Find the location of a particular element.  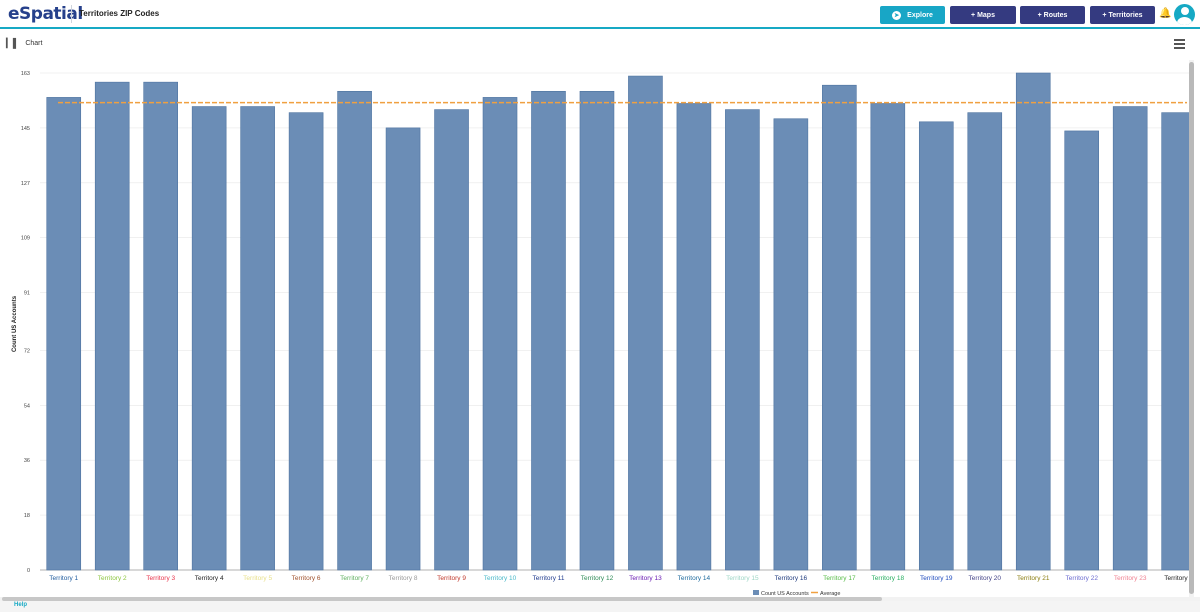

y-tick-labels: 0 18 36 54 72 91 109 127 145 163 is located at coordinates (25, 322).